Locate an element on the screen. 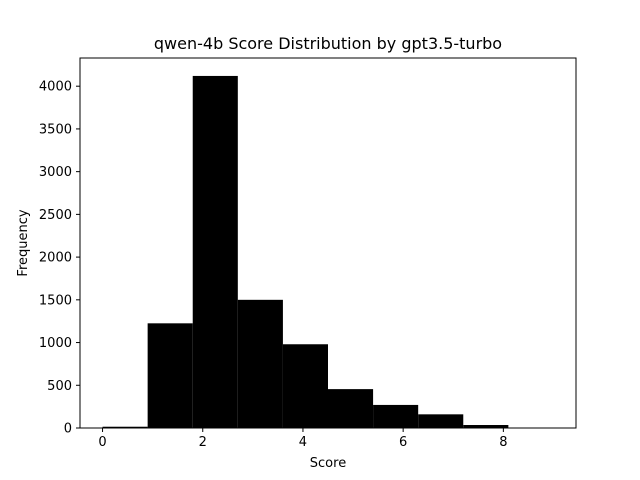 Image resolution: width=640 pixels, height=480 pixels. x-tick-label-4: 8 is located at coordinates (503, 442).